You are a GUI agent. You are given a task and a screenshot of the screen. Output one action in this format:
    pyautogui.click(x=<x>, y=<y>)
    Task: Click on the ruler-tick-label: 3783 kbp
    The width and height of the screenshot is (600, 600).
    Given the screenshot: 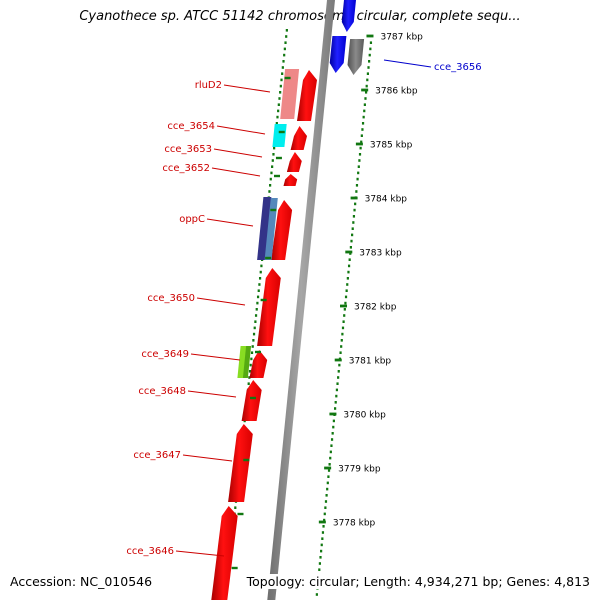 What is the action you would take?
    pyautogui.click(x=380, y=254)
    